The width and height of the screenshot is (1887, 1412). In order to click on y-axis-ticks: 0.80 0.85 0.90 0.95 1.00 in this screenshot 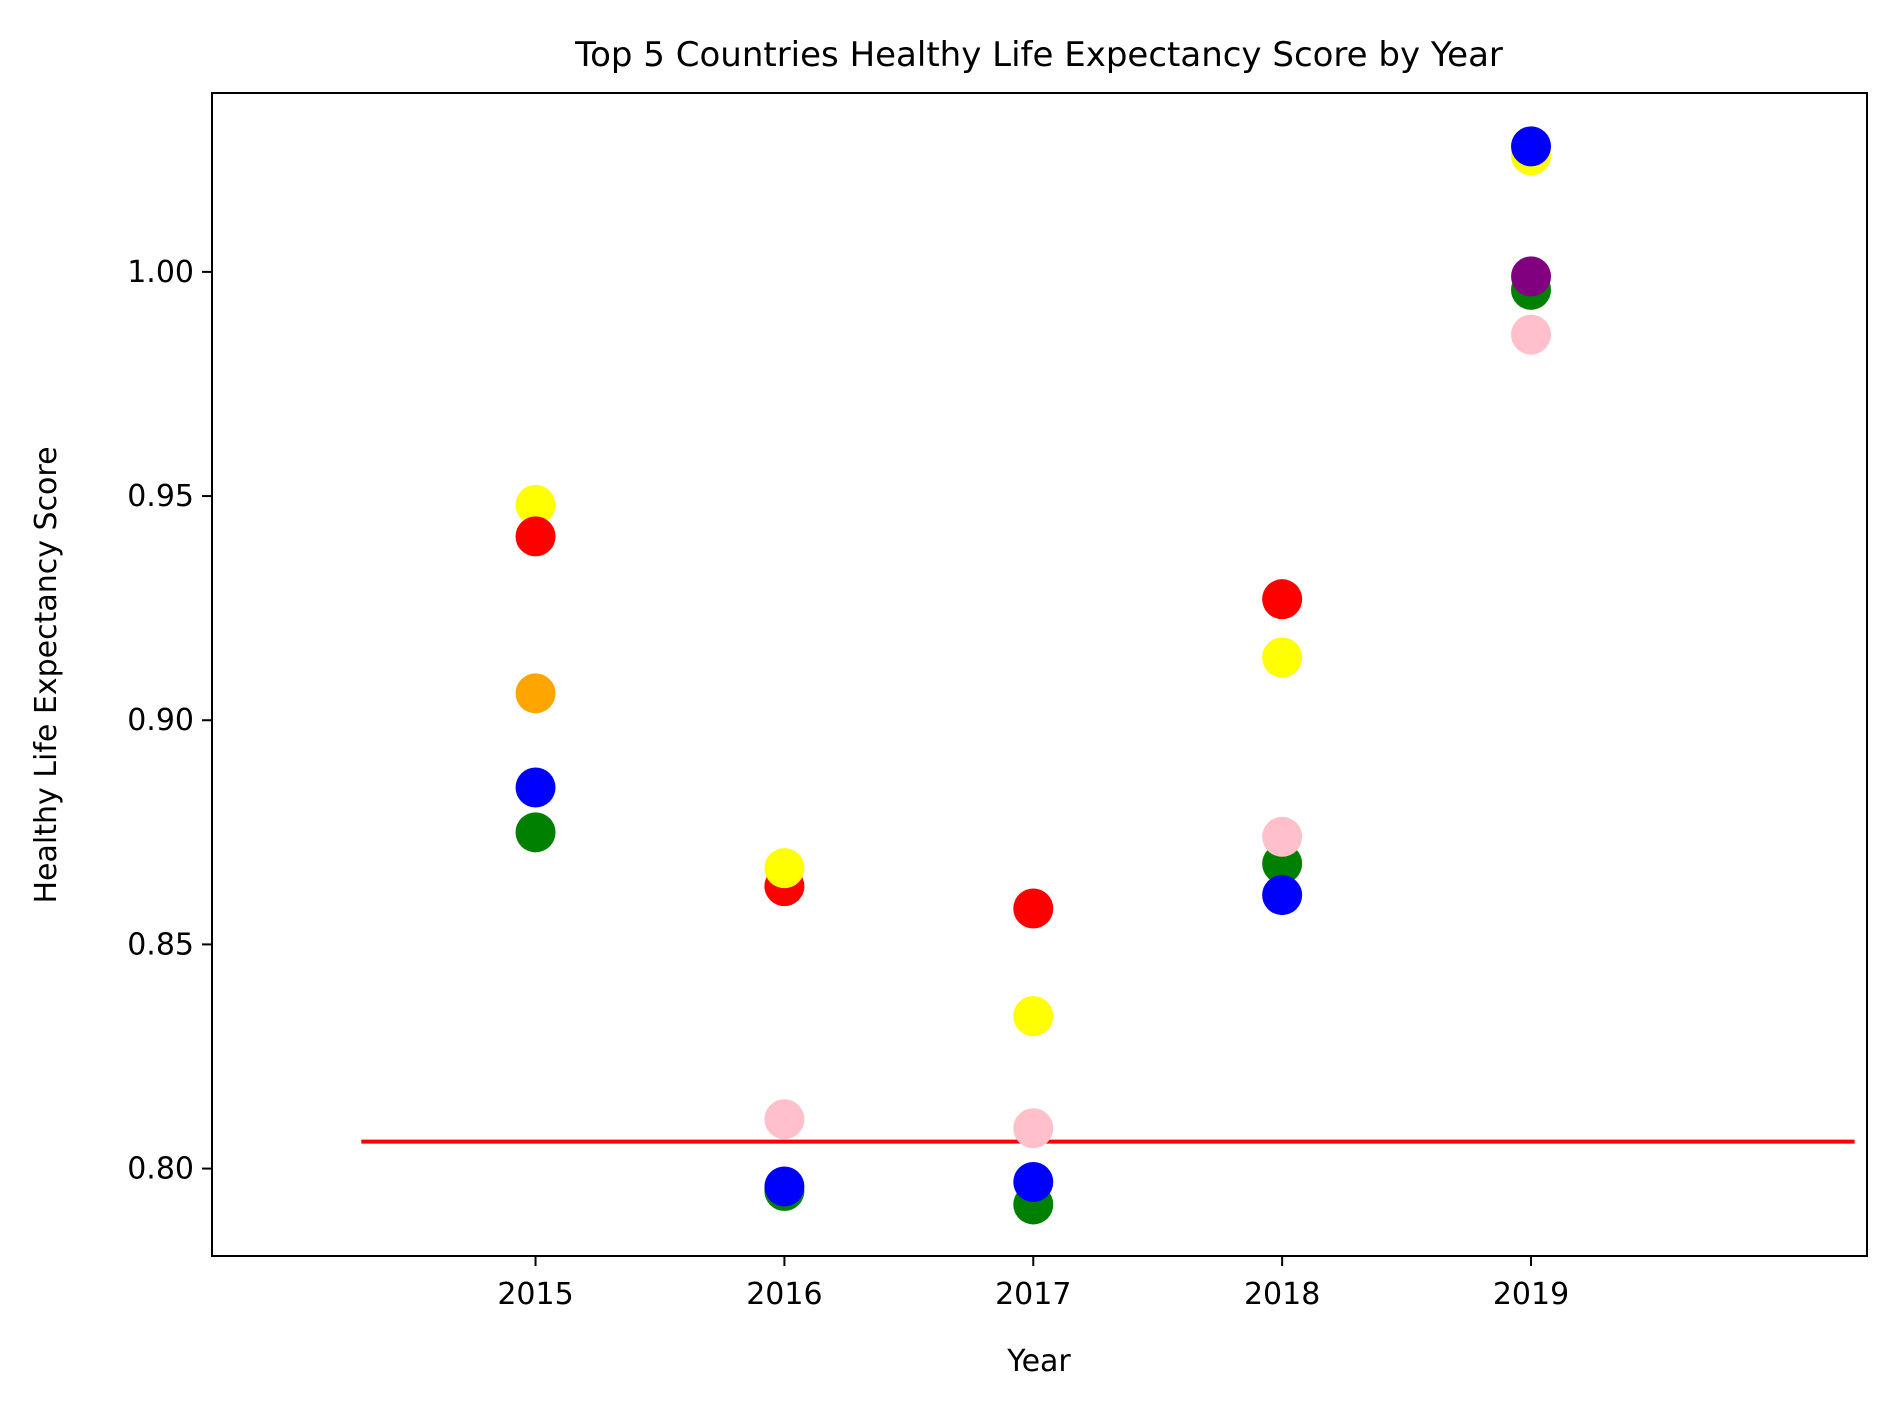, I will do `click(169, 721)`.